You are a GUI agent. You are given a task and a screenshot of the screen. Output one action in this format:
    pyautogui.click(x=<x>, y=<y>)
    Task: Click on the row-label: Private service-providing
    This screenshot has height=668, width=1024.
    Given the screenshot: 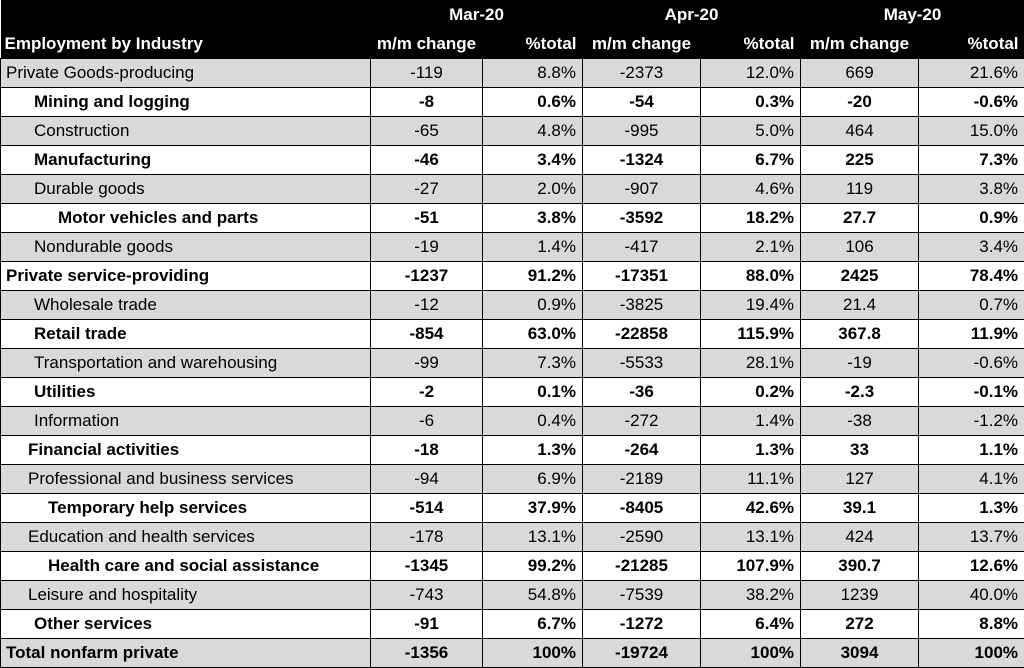 What is the action you would take?
    pyautogui.click(x=186, y=276)
    